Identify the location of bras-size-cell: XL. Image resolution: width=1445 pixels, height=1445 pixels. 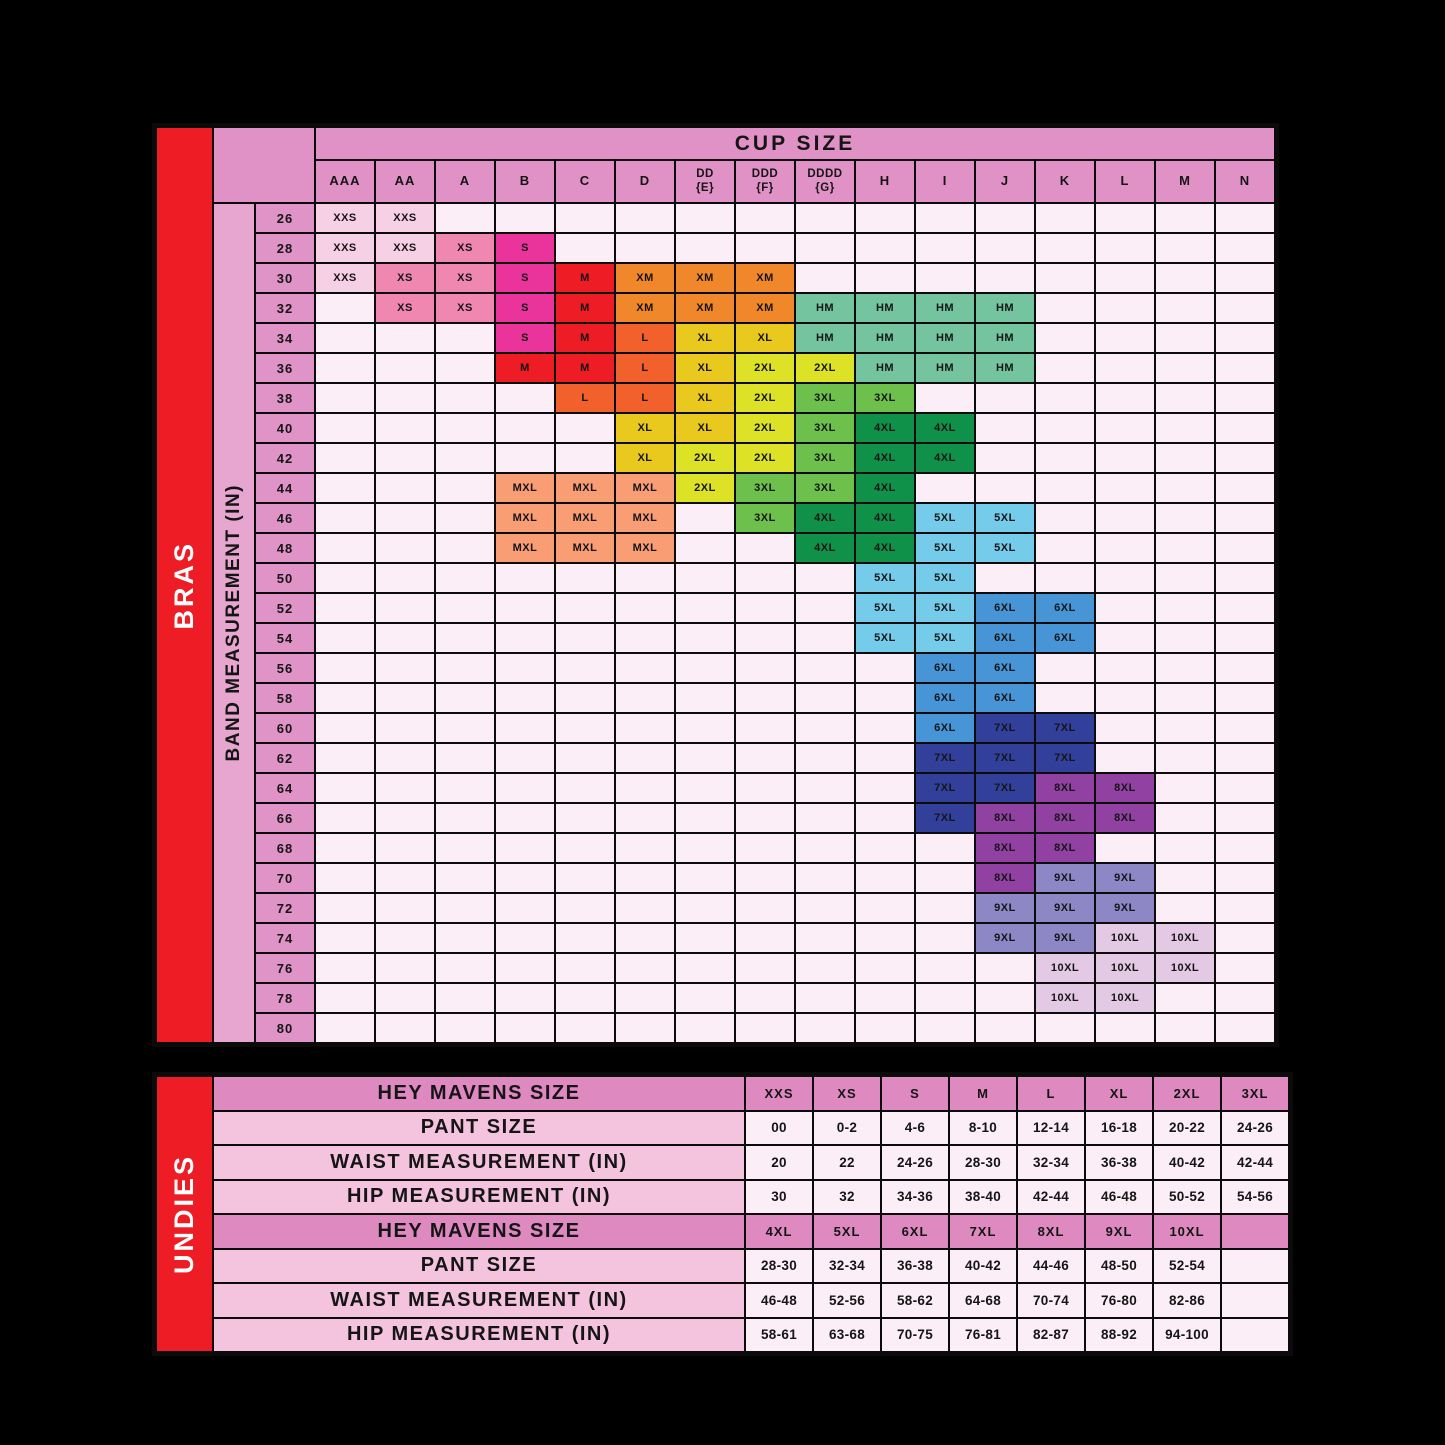
(705, 398).